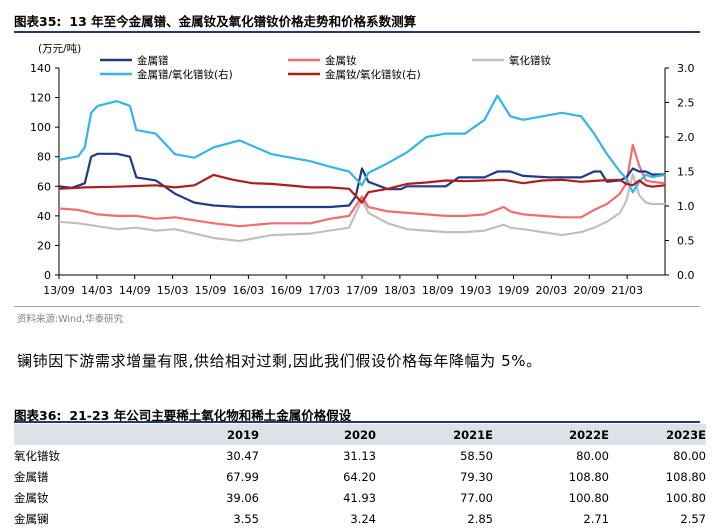 The height and width of the screenshot is (529, 714). What do you see at coordinates (31, 476) in the screenshot?
I see `row-label: 金属镨` at bounding box center [31, 476].